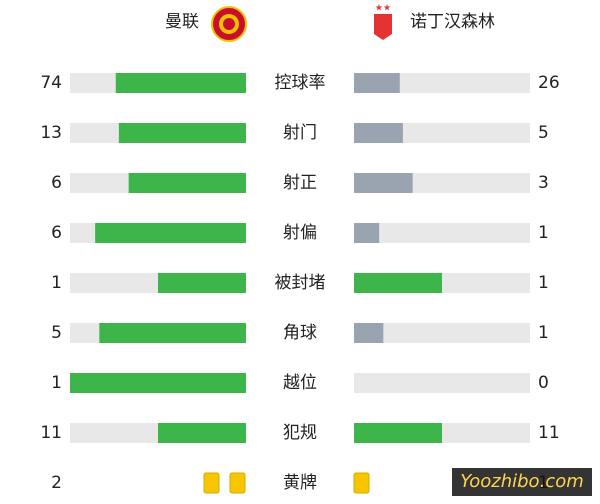 This screenshot has height=504, width=600. Describe the element at coordinates (300, 383) in the screenshot. I see `stat-label: 越位` at that location.